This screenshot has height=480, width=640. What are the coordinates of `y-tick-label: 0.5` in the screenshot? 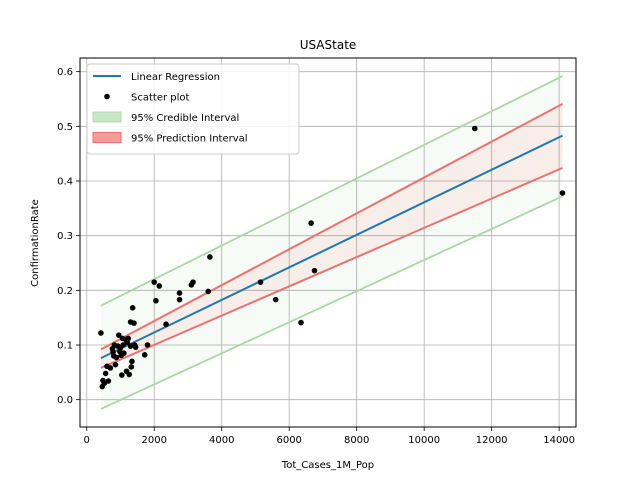 It's located at (65, 127).